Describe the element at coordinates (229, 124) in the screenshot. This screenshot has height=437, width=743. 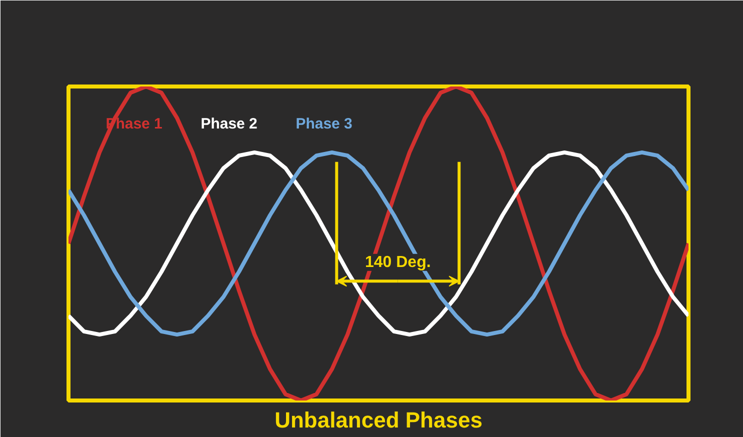
I see `series-label: Phase 2` at that location.